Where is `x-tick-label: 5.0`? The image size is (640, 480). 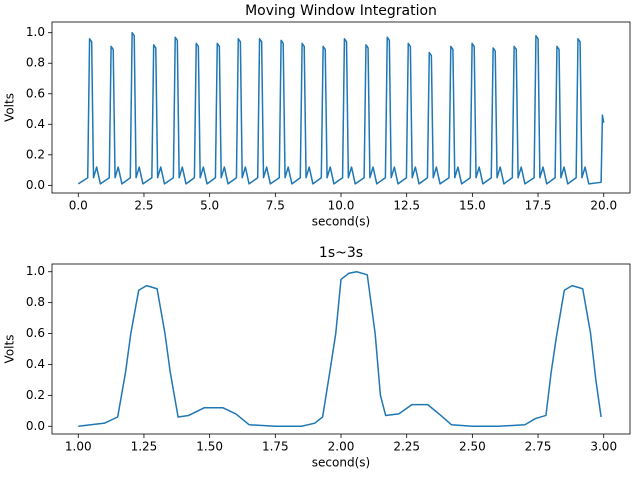 x-tick-label: 5.0 is located at coordinates (209, 206).